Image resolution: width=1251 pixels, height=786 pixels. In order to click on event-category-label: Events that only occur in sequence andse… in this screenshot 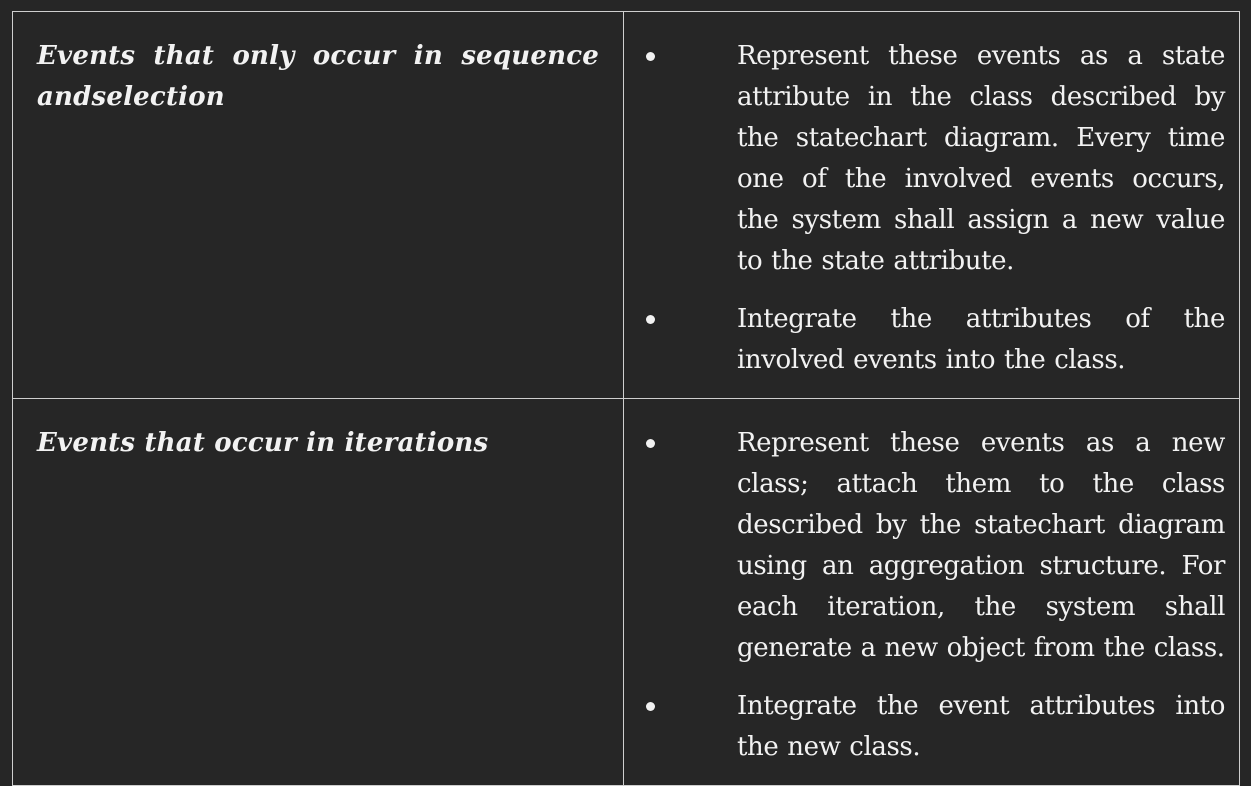, I will do `click(318, 76)`.